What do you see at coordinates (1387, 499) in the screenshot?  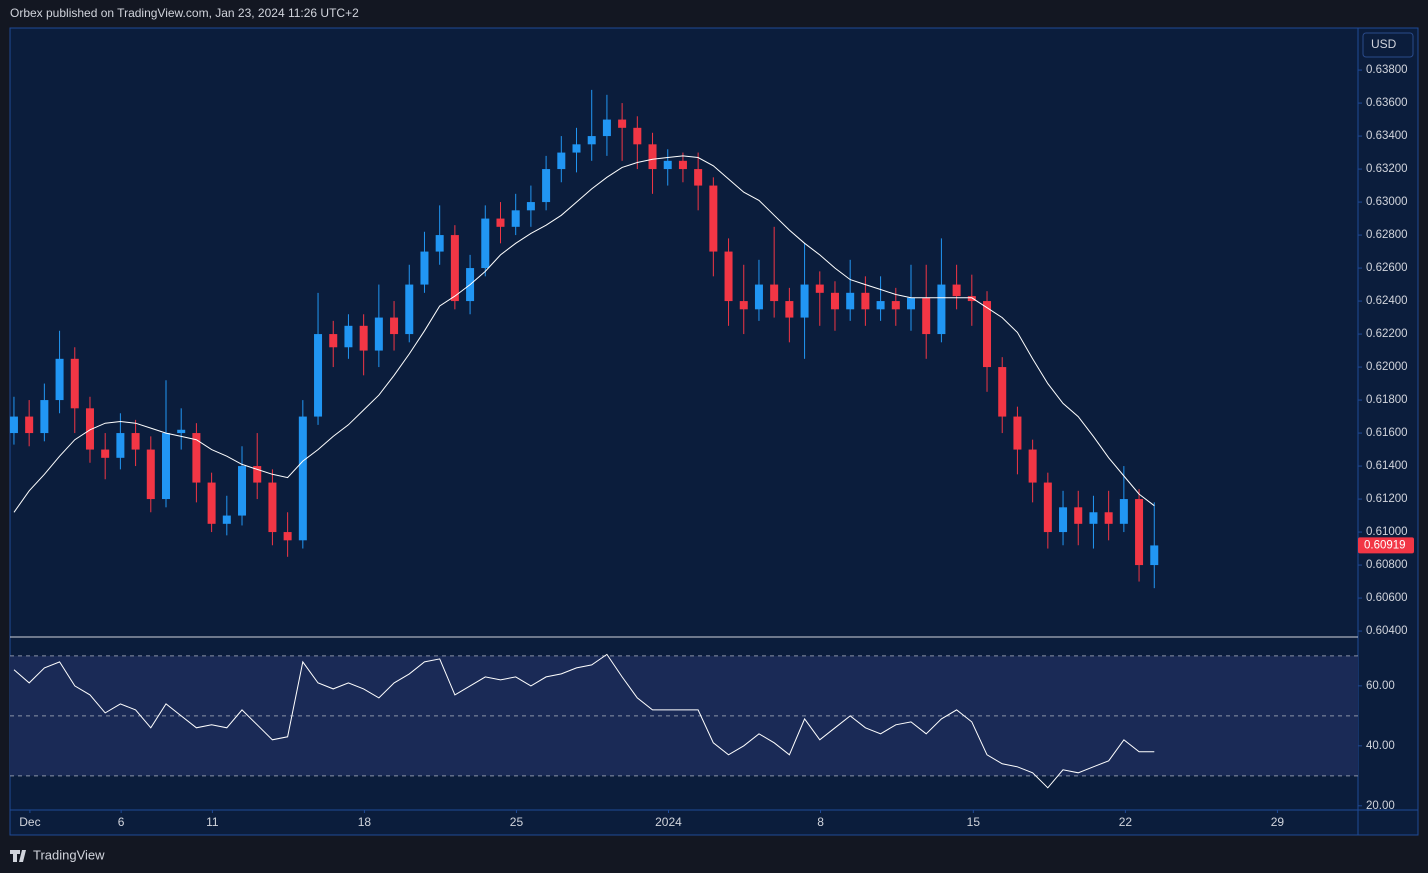 I see `y-tick-label: 0.61200` at bounding box center [1387, 499].